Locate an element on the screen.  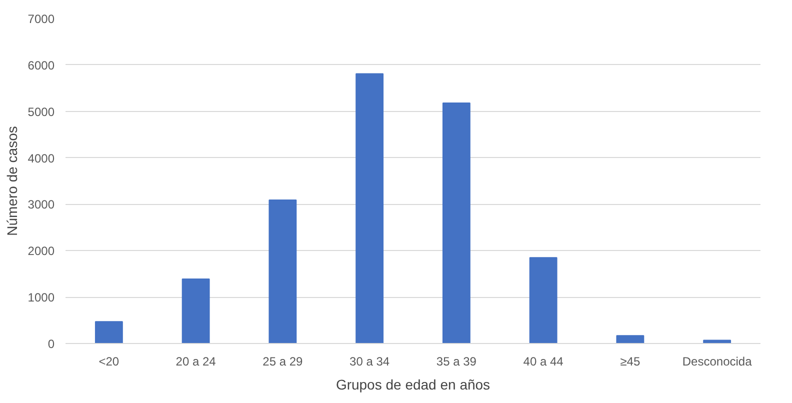
x-axis-title: Grupos de edad en años is located at coordinates (413, 384).